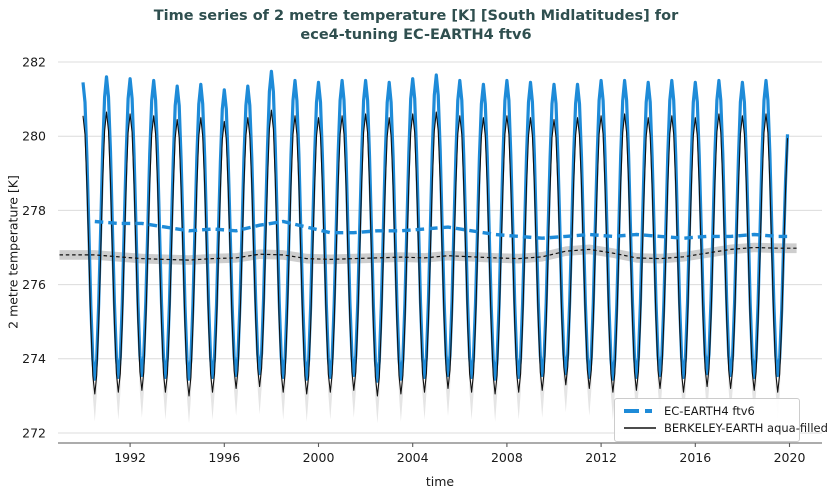  I want to click on x-tick-label: 1996, so click(224, 457).